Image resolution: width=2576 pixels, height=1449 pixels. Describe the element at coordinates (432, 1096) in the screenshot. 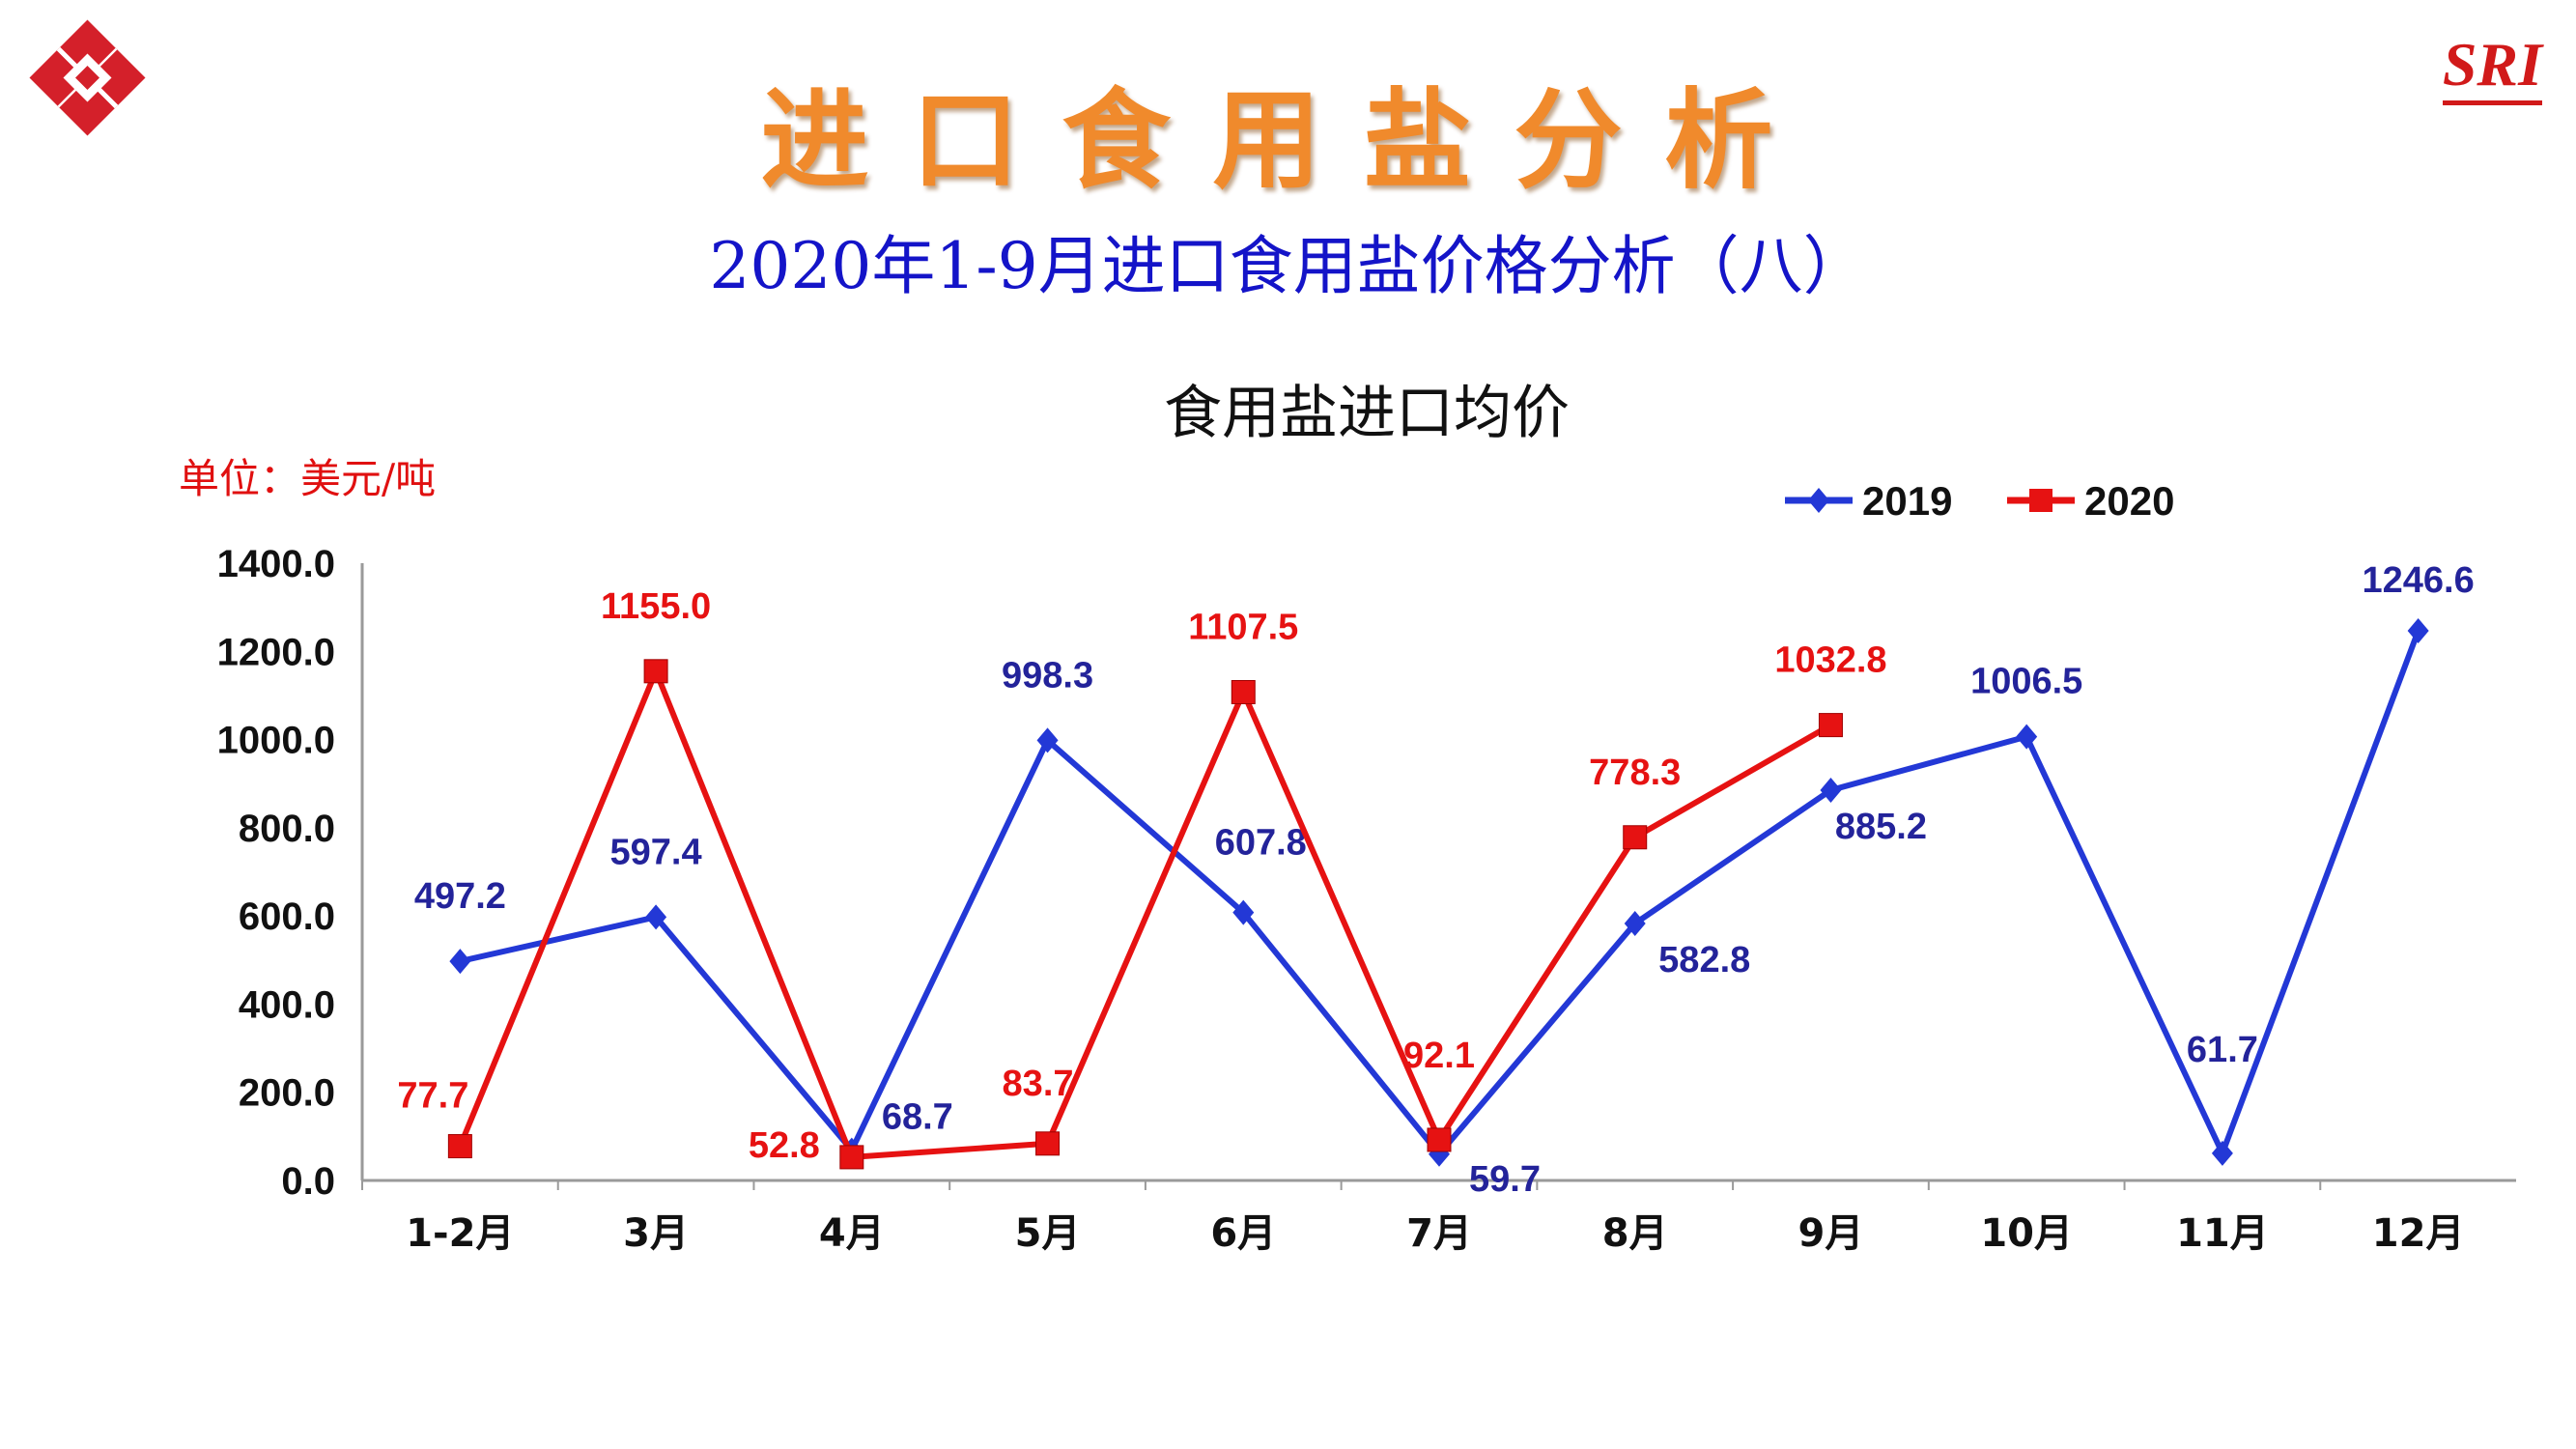

I see `data-label-2020: 77.7` at that location.